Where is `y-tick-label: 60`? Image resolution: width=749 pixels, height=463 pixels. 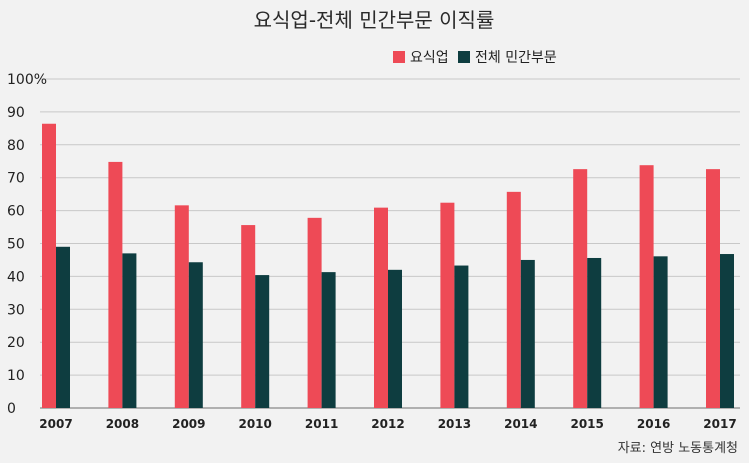
y-tick-label: 60 is located at coordinates (16, 212).